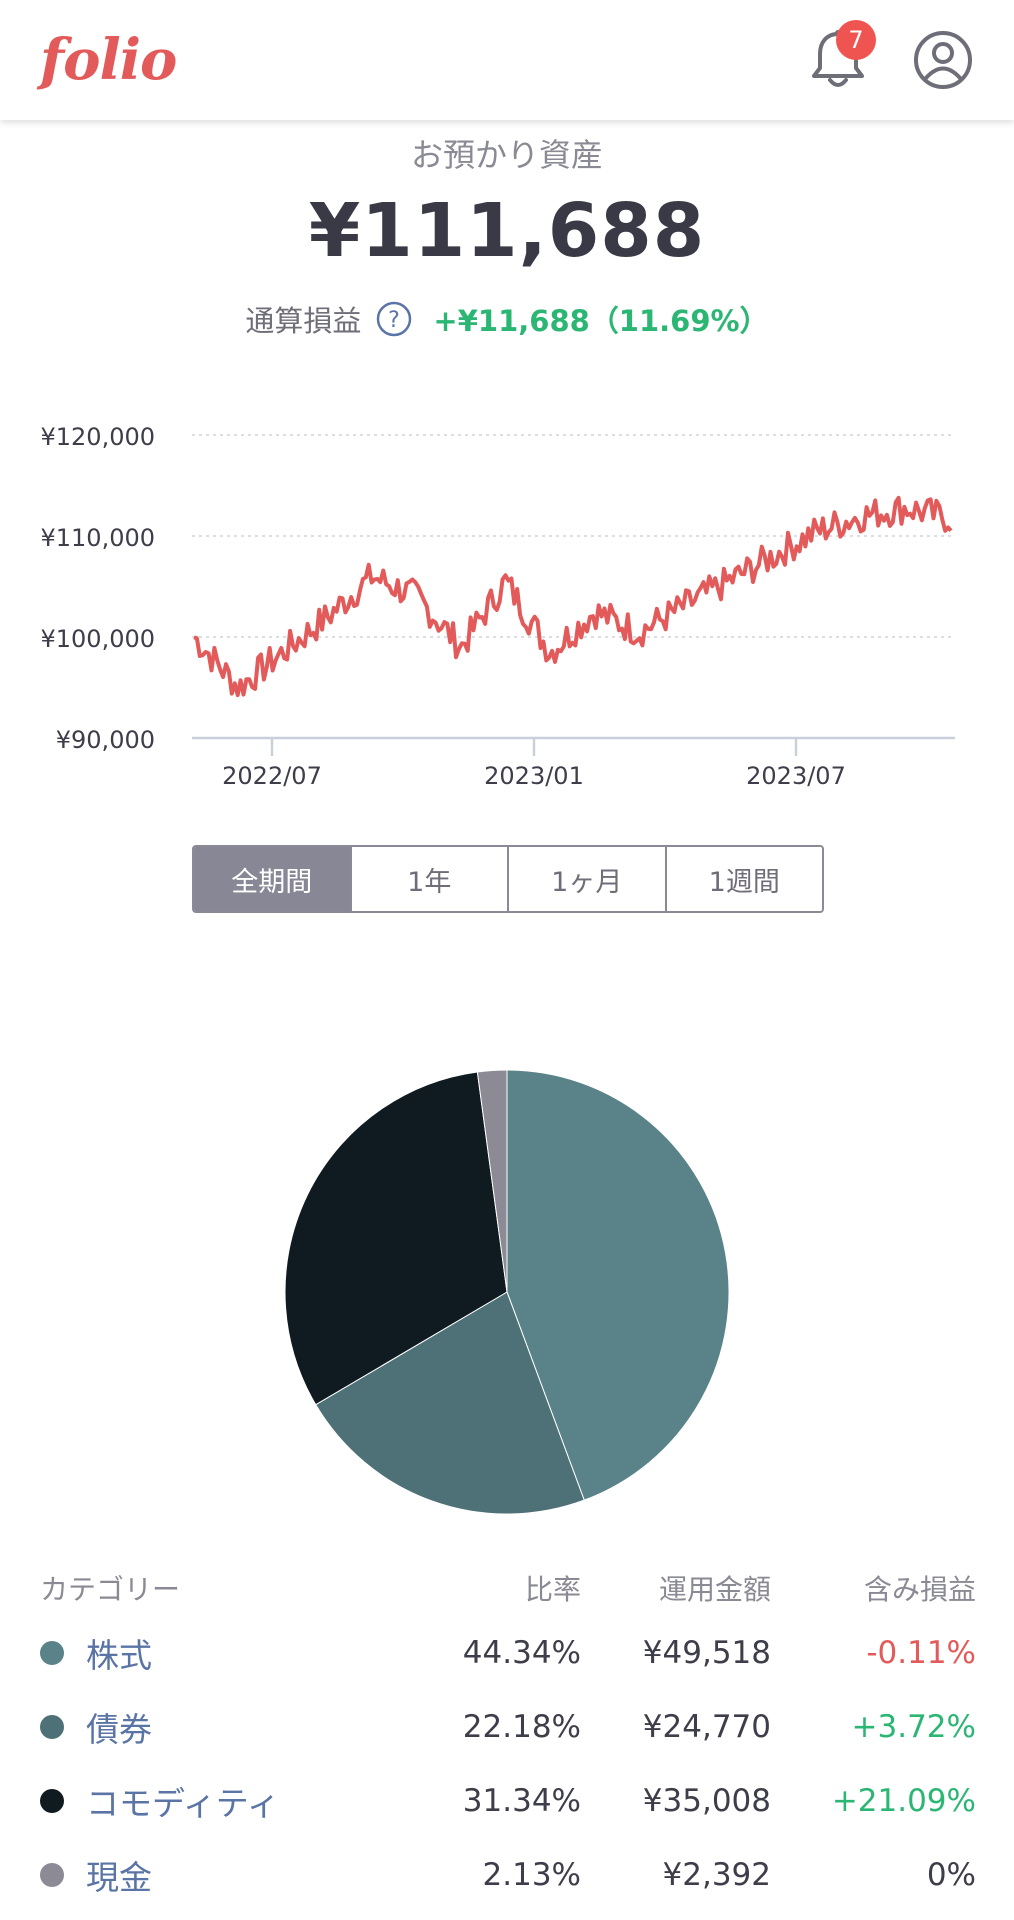  I want to click on table-row: コモディティ 31.34% ¥35,008 +21.09%, so click(508, 1801).